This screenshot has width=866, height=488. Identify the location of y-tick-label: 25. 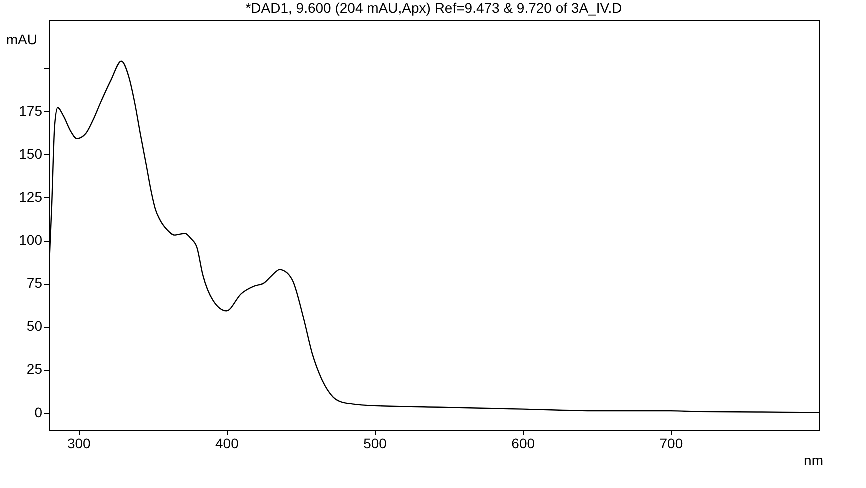
(34, 369).